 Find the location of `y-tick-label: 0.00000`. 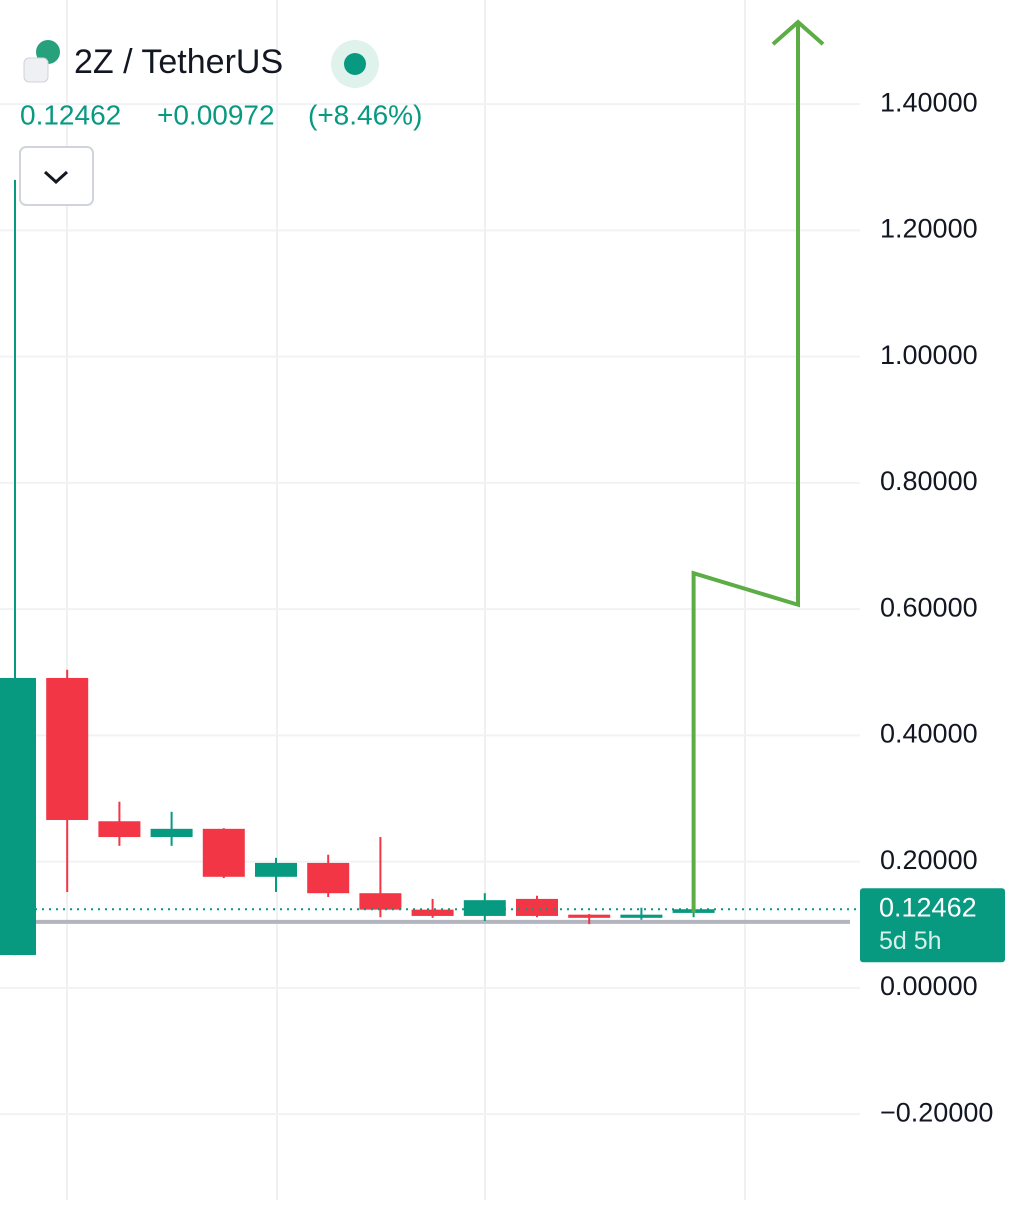

y-tick-label: 0.00000 is located at coordinates (929, 986).